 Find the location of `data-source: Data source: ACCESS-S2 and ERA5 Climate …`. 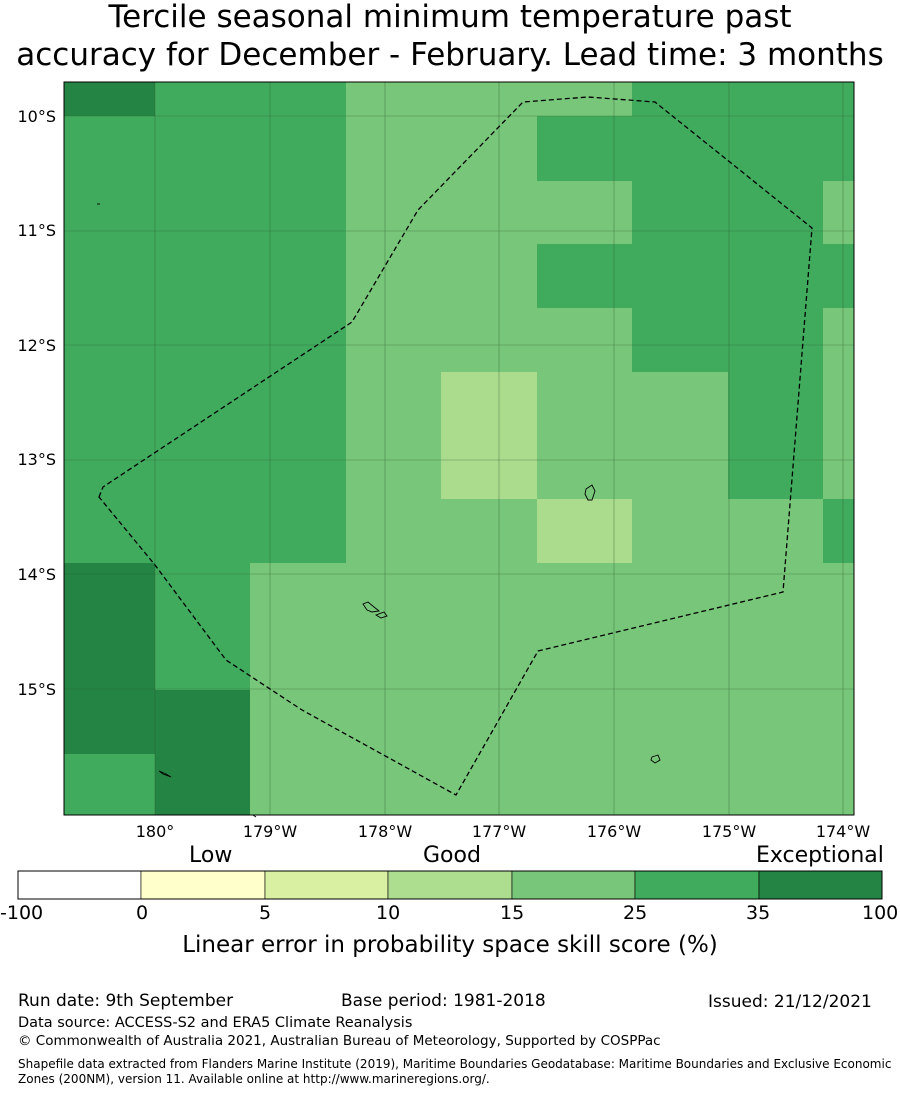

data-source: Data source: ACCESS-S2 and ERA5 Climate … is located at coordinates (215, 1023).